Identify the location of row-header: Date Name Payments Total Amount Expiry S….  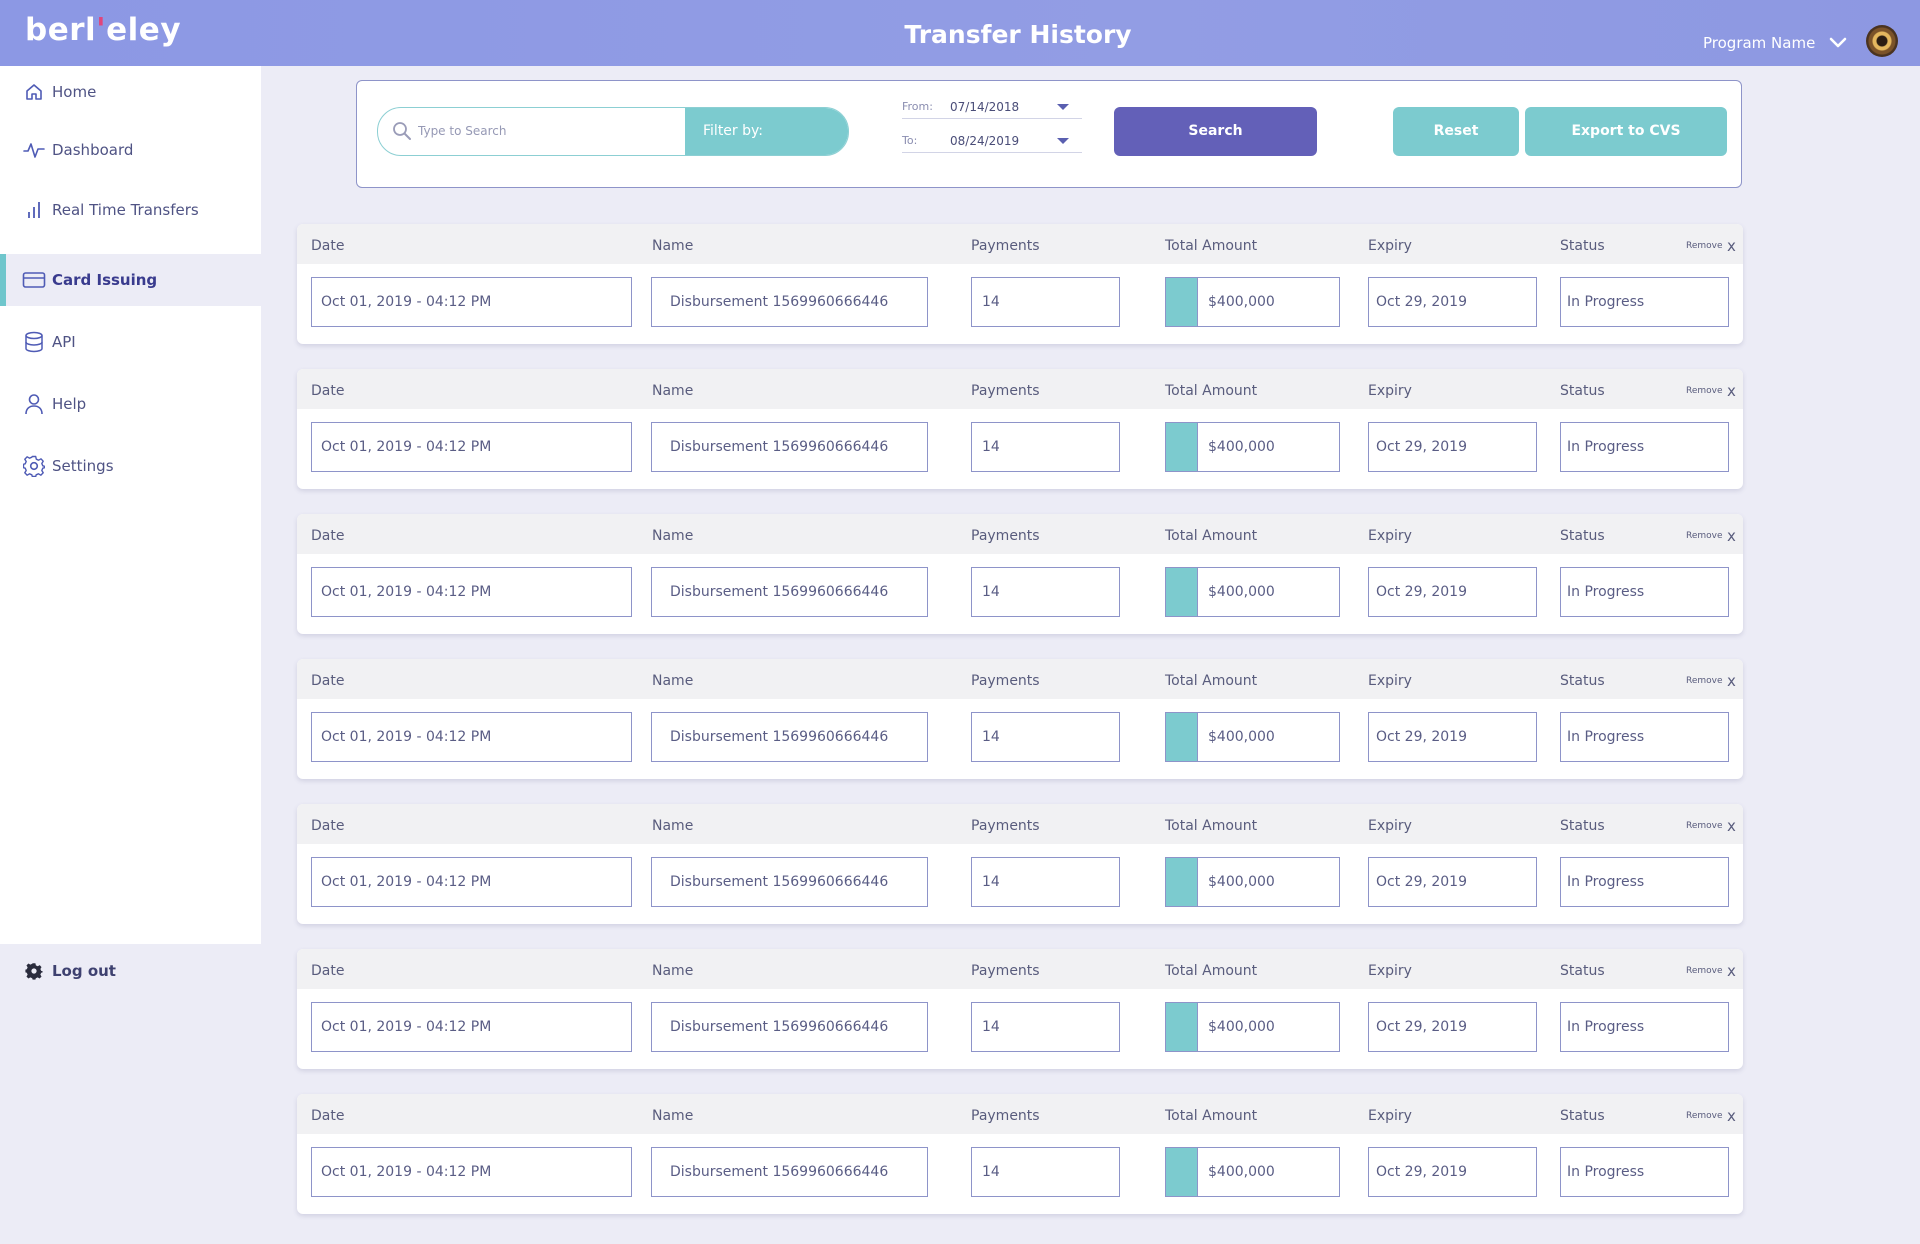
(1020, 389).